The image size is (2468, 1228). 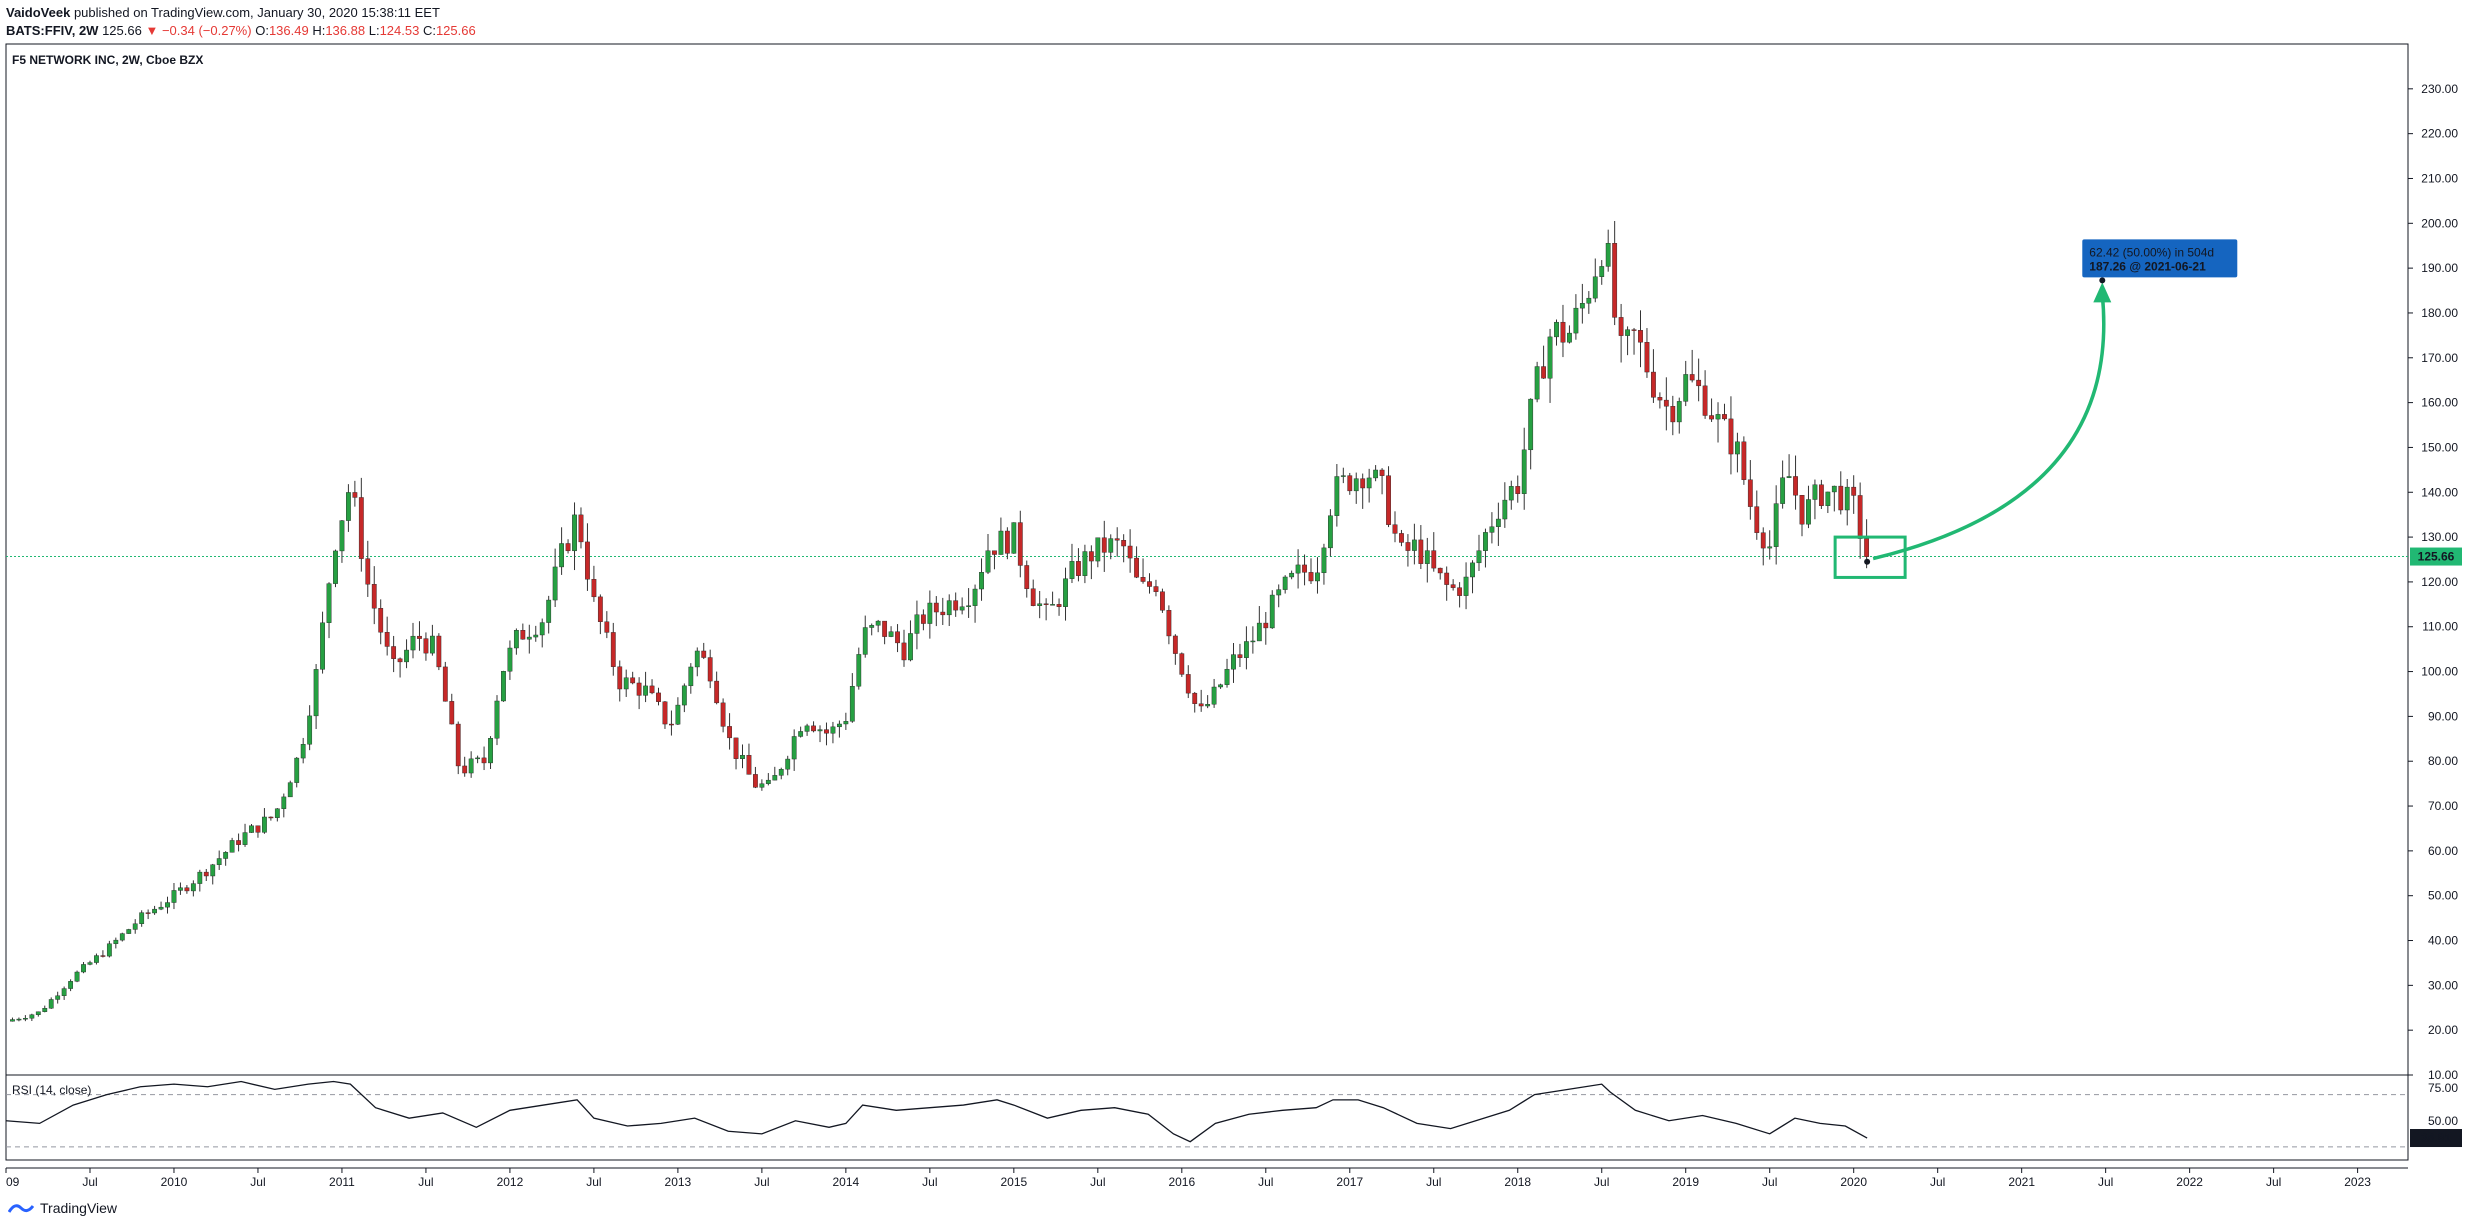 What do you see at coordinates (2440, 627) in the screenshot?
I see `y-tick-label: 110.00` at bounding box center [2440, 627].